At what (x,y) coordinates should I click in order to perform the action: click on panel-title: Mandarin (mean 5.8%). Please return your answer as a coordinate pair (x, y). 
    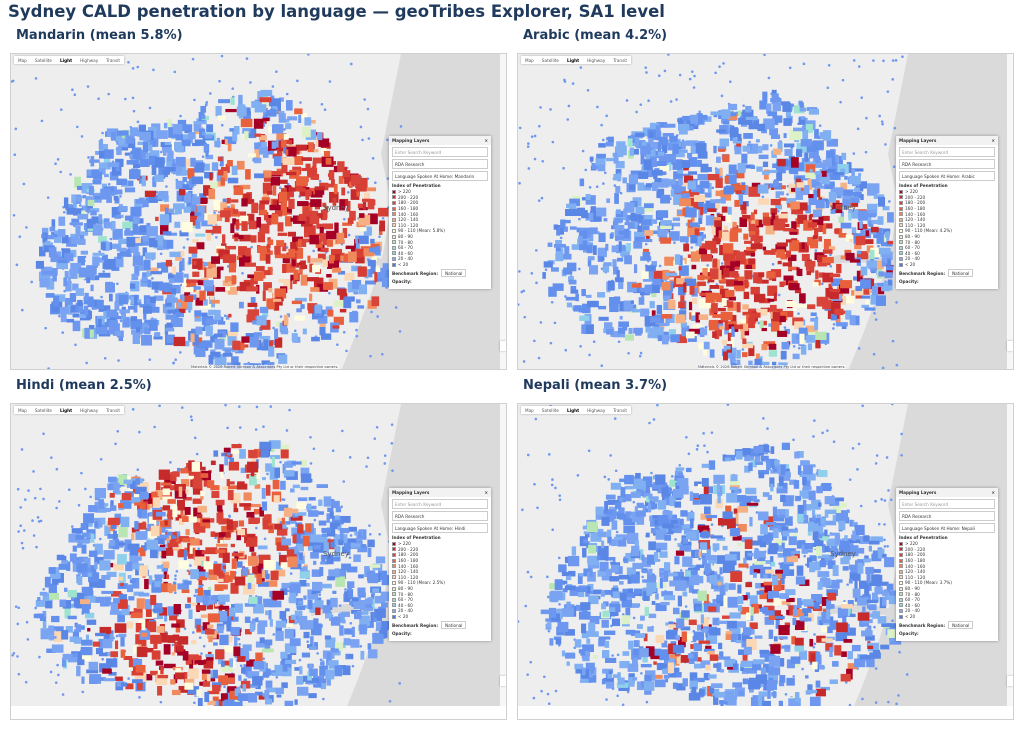
    Looking at the image, I should click on (99, 35).